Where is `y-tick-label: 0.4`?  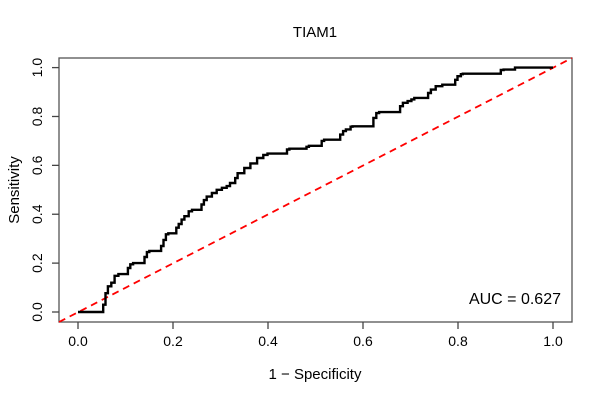 y-tick-label: 0.4 is located at coordinates (37, 214).